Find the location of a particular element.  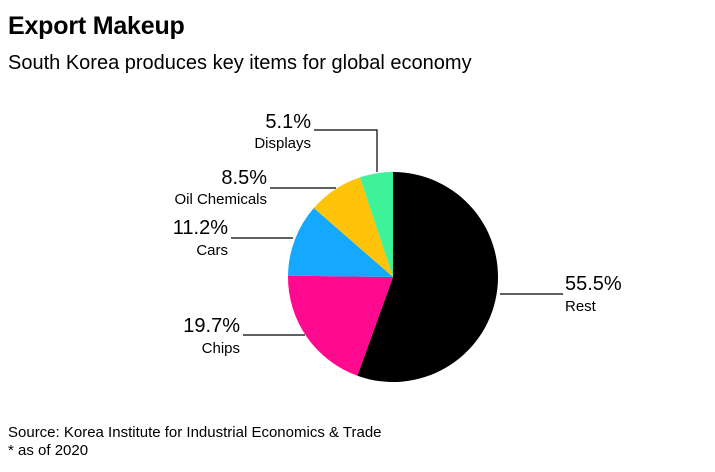

pie-slice-rest is located at coordinates (428, 277).